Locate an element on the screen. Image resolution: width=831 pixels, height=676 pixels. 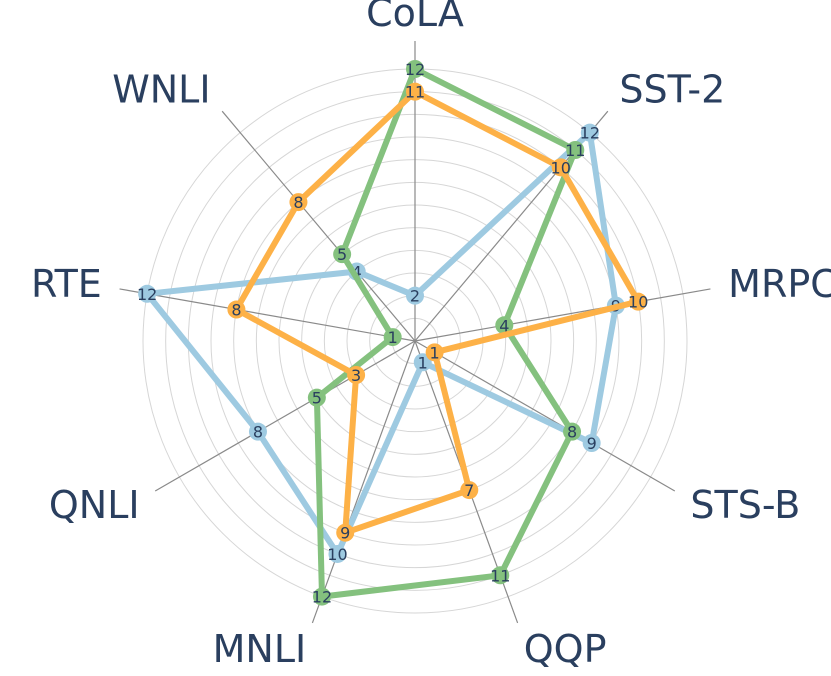
category-label: MNLI is located at coordinates (260, 649).